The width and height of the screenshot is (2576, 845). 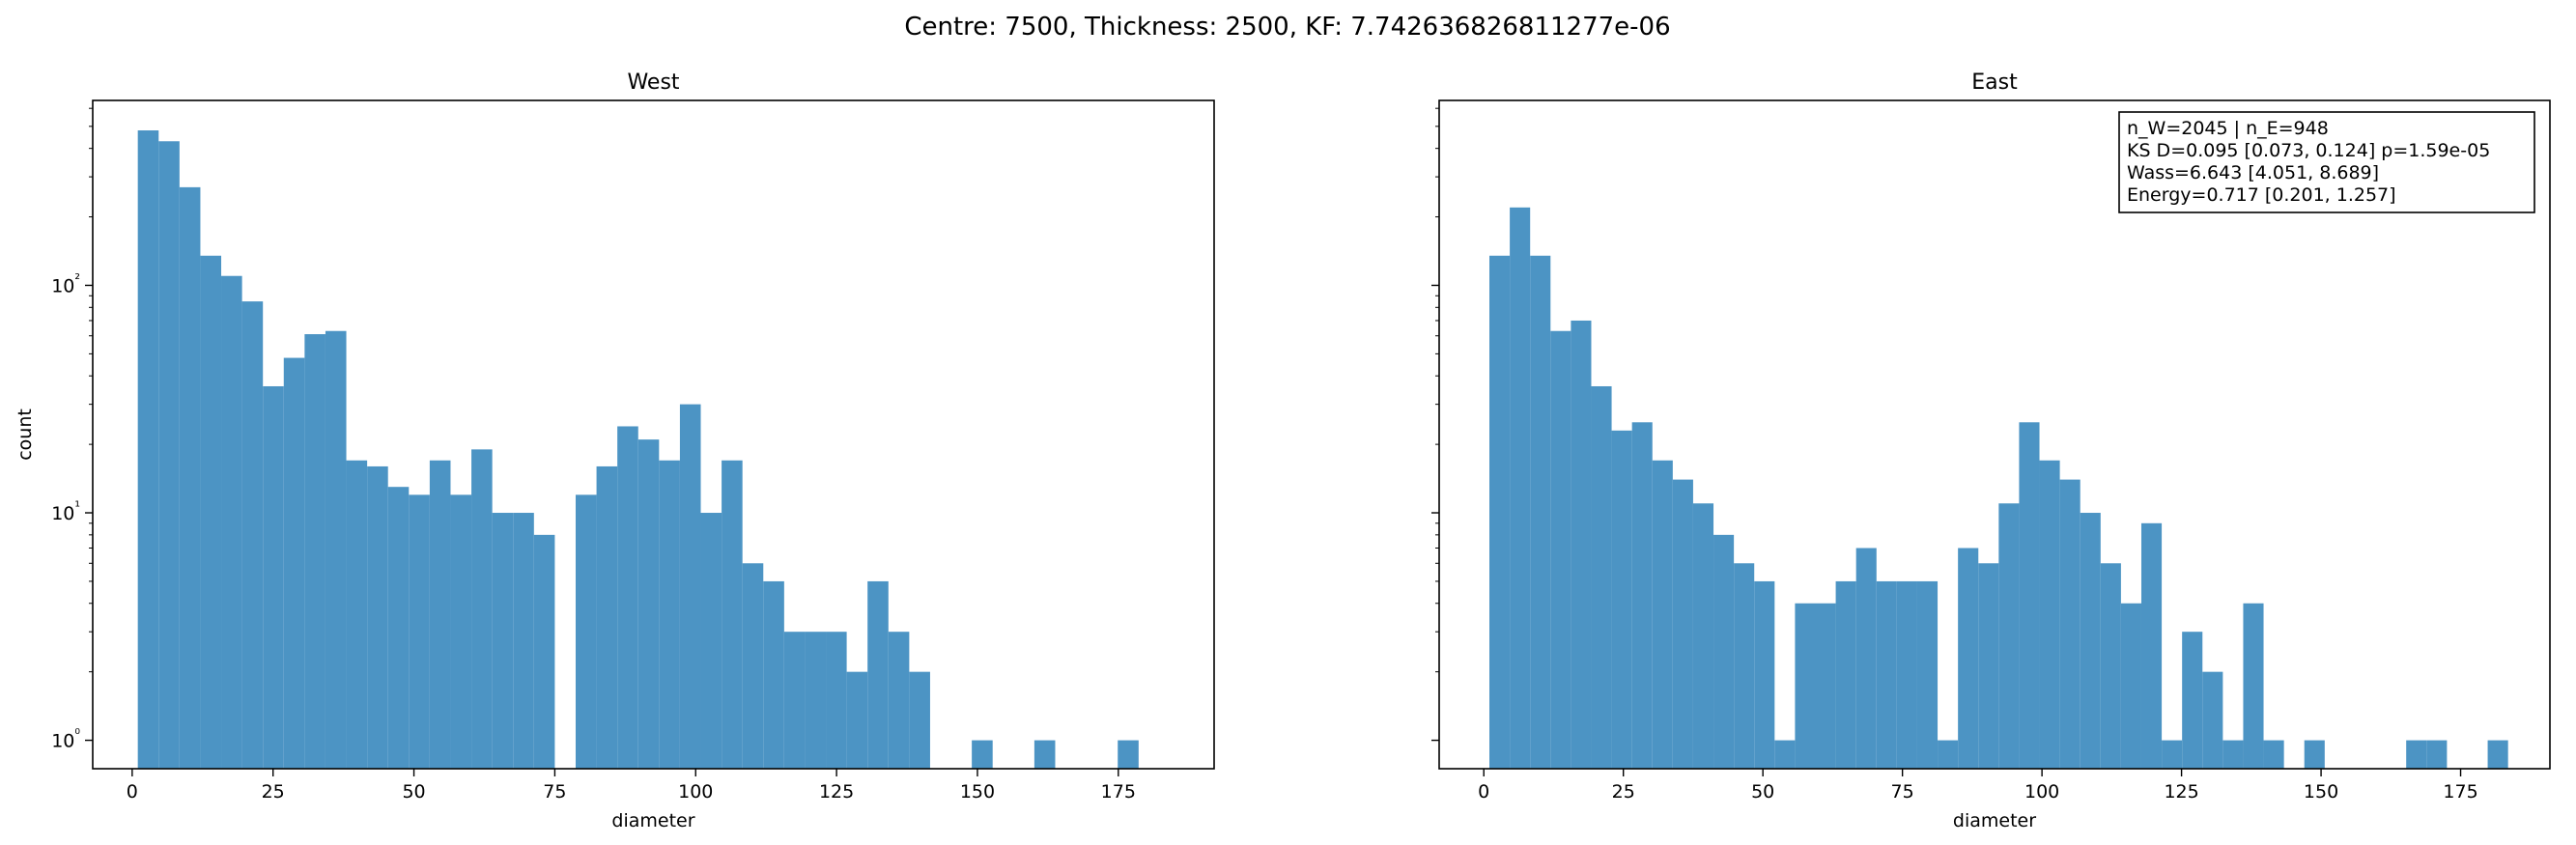 I want to click on west-ytick-label: 10², so click(x=65, y=283).